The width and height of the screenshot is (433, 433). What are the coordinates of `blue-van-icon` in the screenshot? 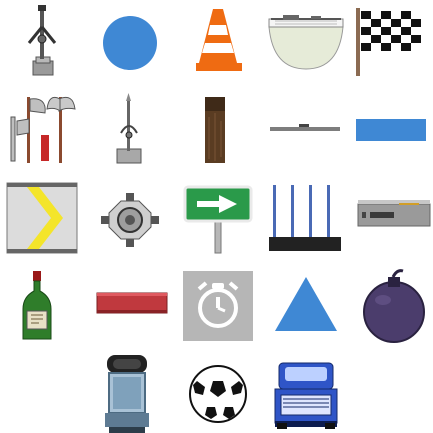 It's located at (306, 394).